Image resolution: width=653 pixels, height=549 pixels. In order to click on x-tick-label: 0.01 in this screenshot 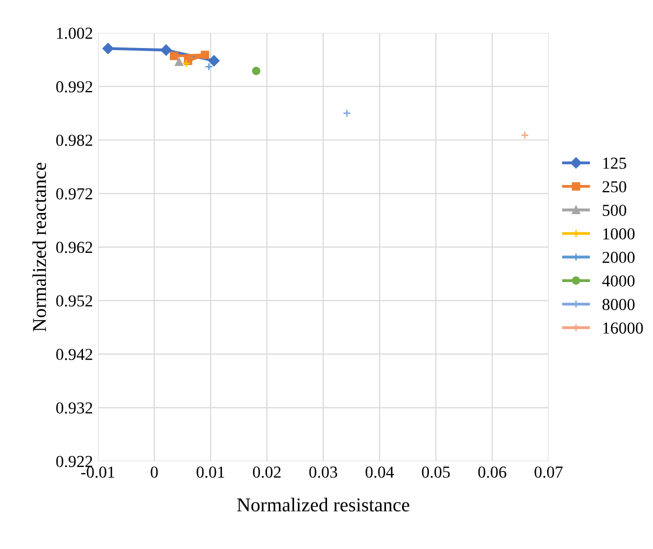, I will do `click(210, 472)`.